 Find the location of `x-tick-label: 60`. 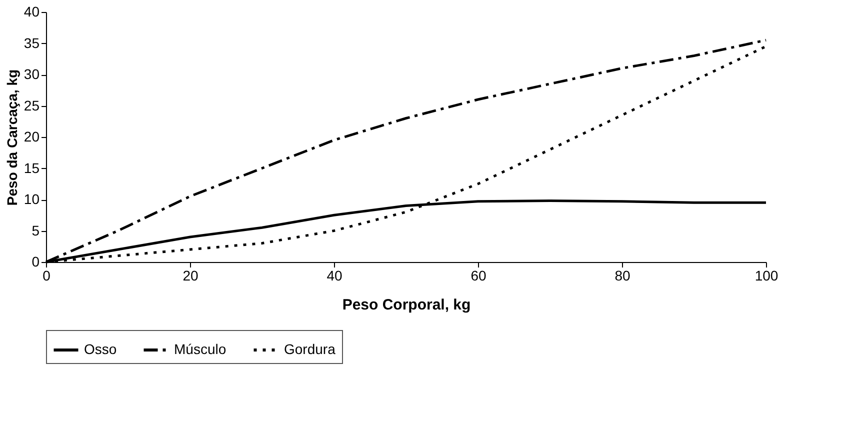

x-tick-label: 60 is located at coordinates (478, 276).